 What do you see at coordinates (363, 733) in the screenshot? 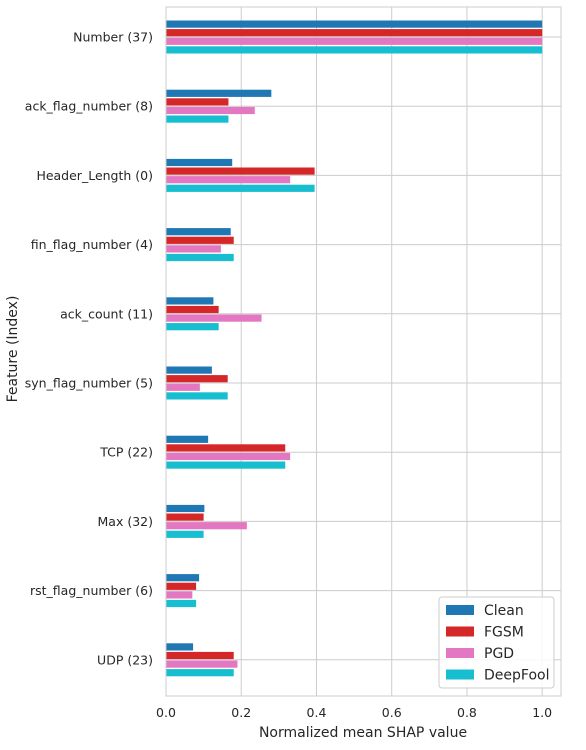
I see `x-axis-title: Normalized mean SHAP value` at bounding box center [363, 733].